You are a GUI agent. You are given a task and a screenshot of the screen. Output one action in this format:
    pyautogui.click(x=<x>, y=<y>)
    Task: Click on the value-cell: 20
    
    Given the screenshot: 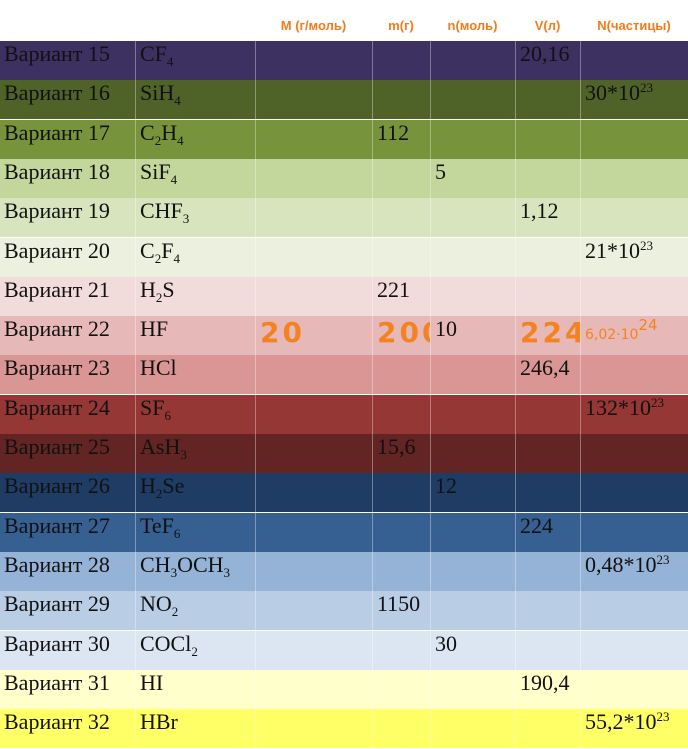 What is the action you would take?
    pyautogui.click(x=313, y=336)
    